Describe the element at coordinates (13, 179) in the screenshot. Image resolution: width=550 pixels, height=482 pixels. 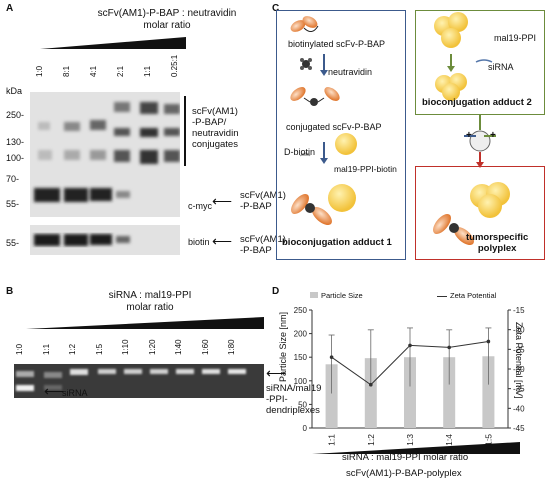
I see `mw-marker: 70-` at that location.